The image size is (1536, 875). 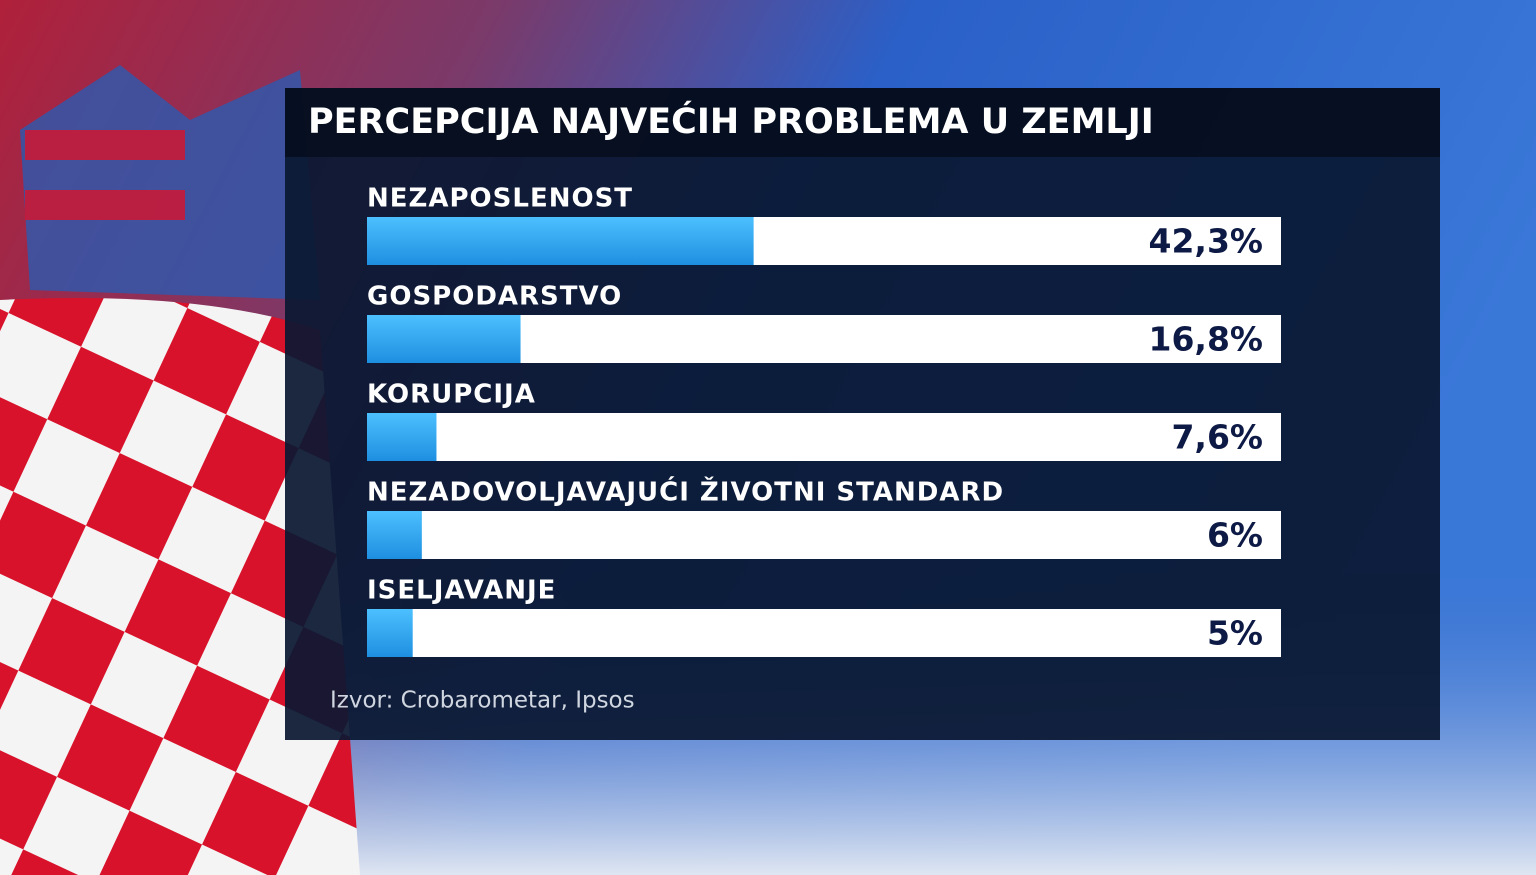 I want to click on flag-crest, so click(x=170, y=182).